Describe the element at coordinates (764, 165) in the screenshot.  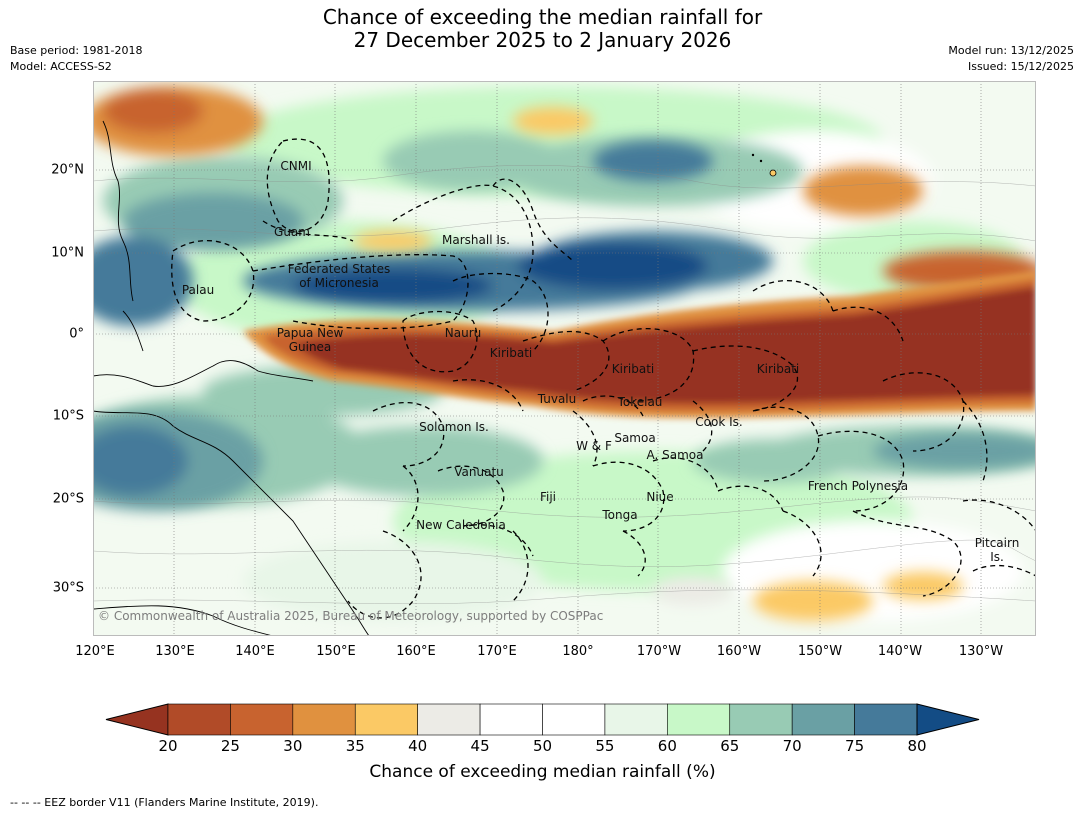
I see `hawaii-islands` at that location.